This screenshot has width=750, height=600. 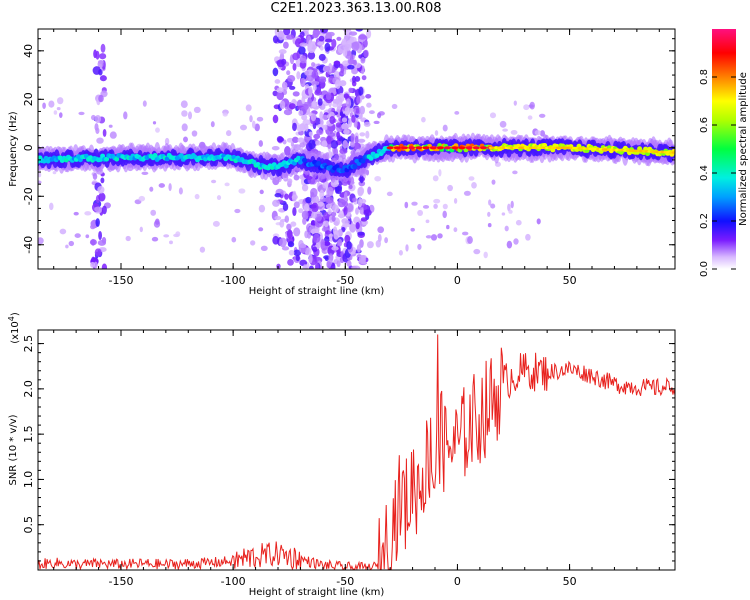 I want to click on snr-ytick-label: 2.0, so click(x=28, y=389).